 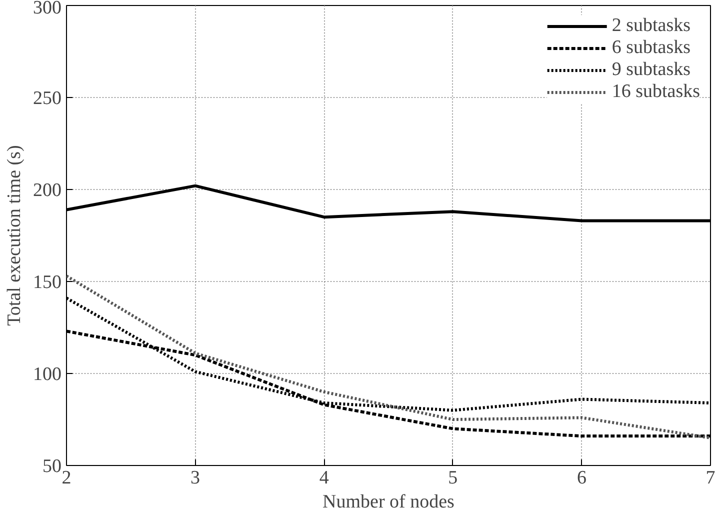 What do you see at coordinates (651, 48) in the screenshot?
I see `legend-label: 6 subtasks` at bounding box center [651, 48].